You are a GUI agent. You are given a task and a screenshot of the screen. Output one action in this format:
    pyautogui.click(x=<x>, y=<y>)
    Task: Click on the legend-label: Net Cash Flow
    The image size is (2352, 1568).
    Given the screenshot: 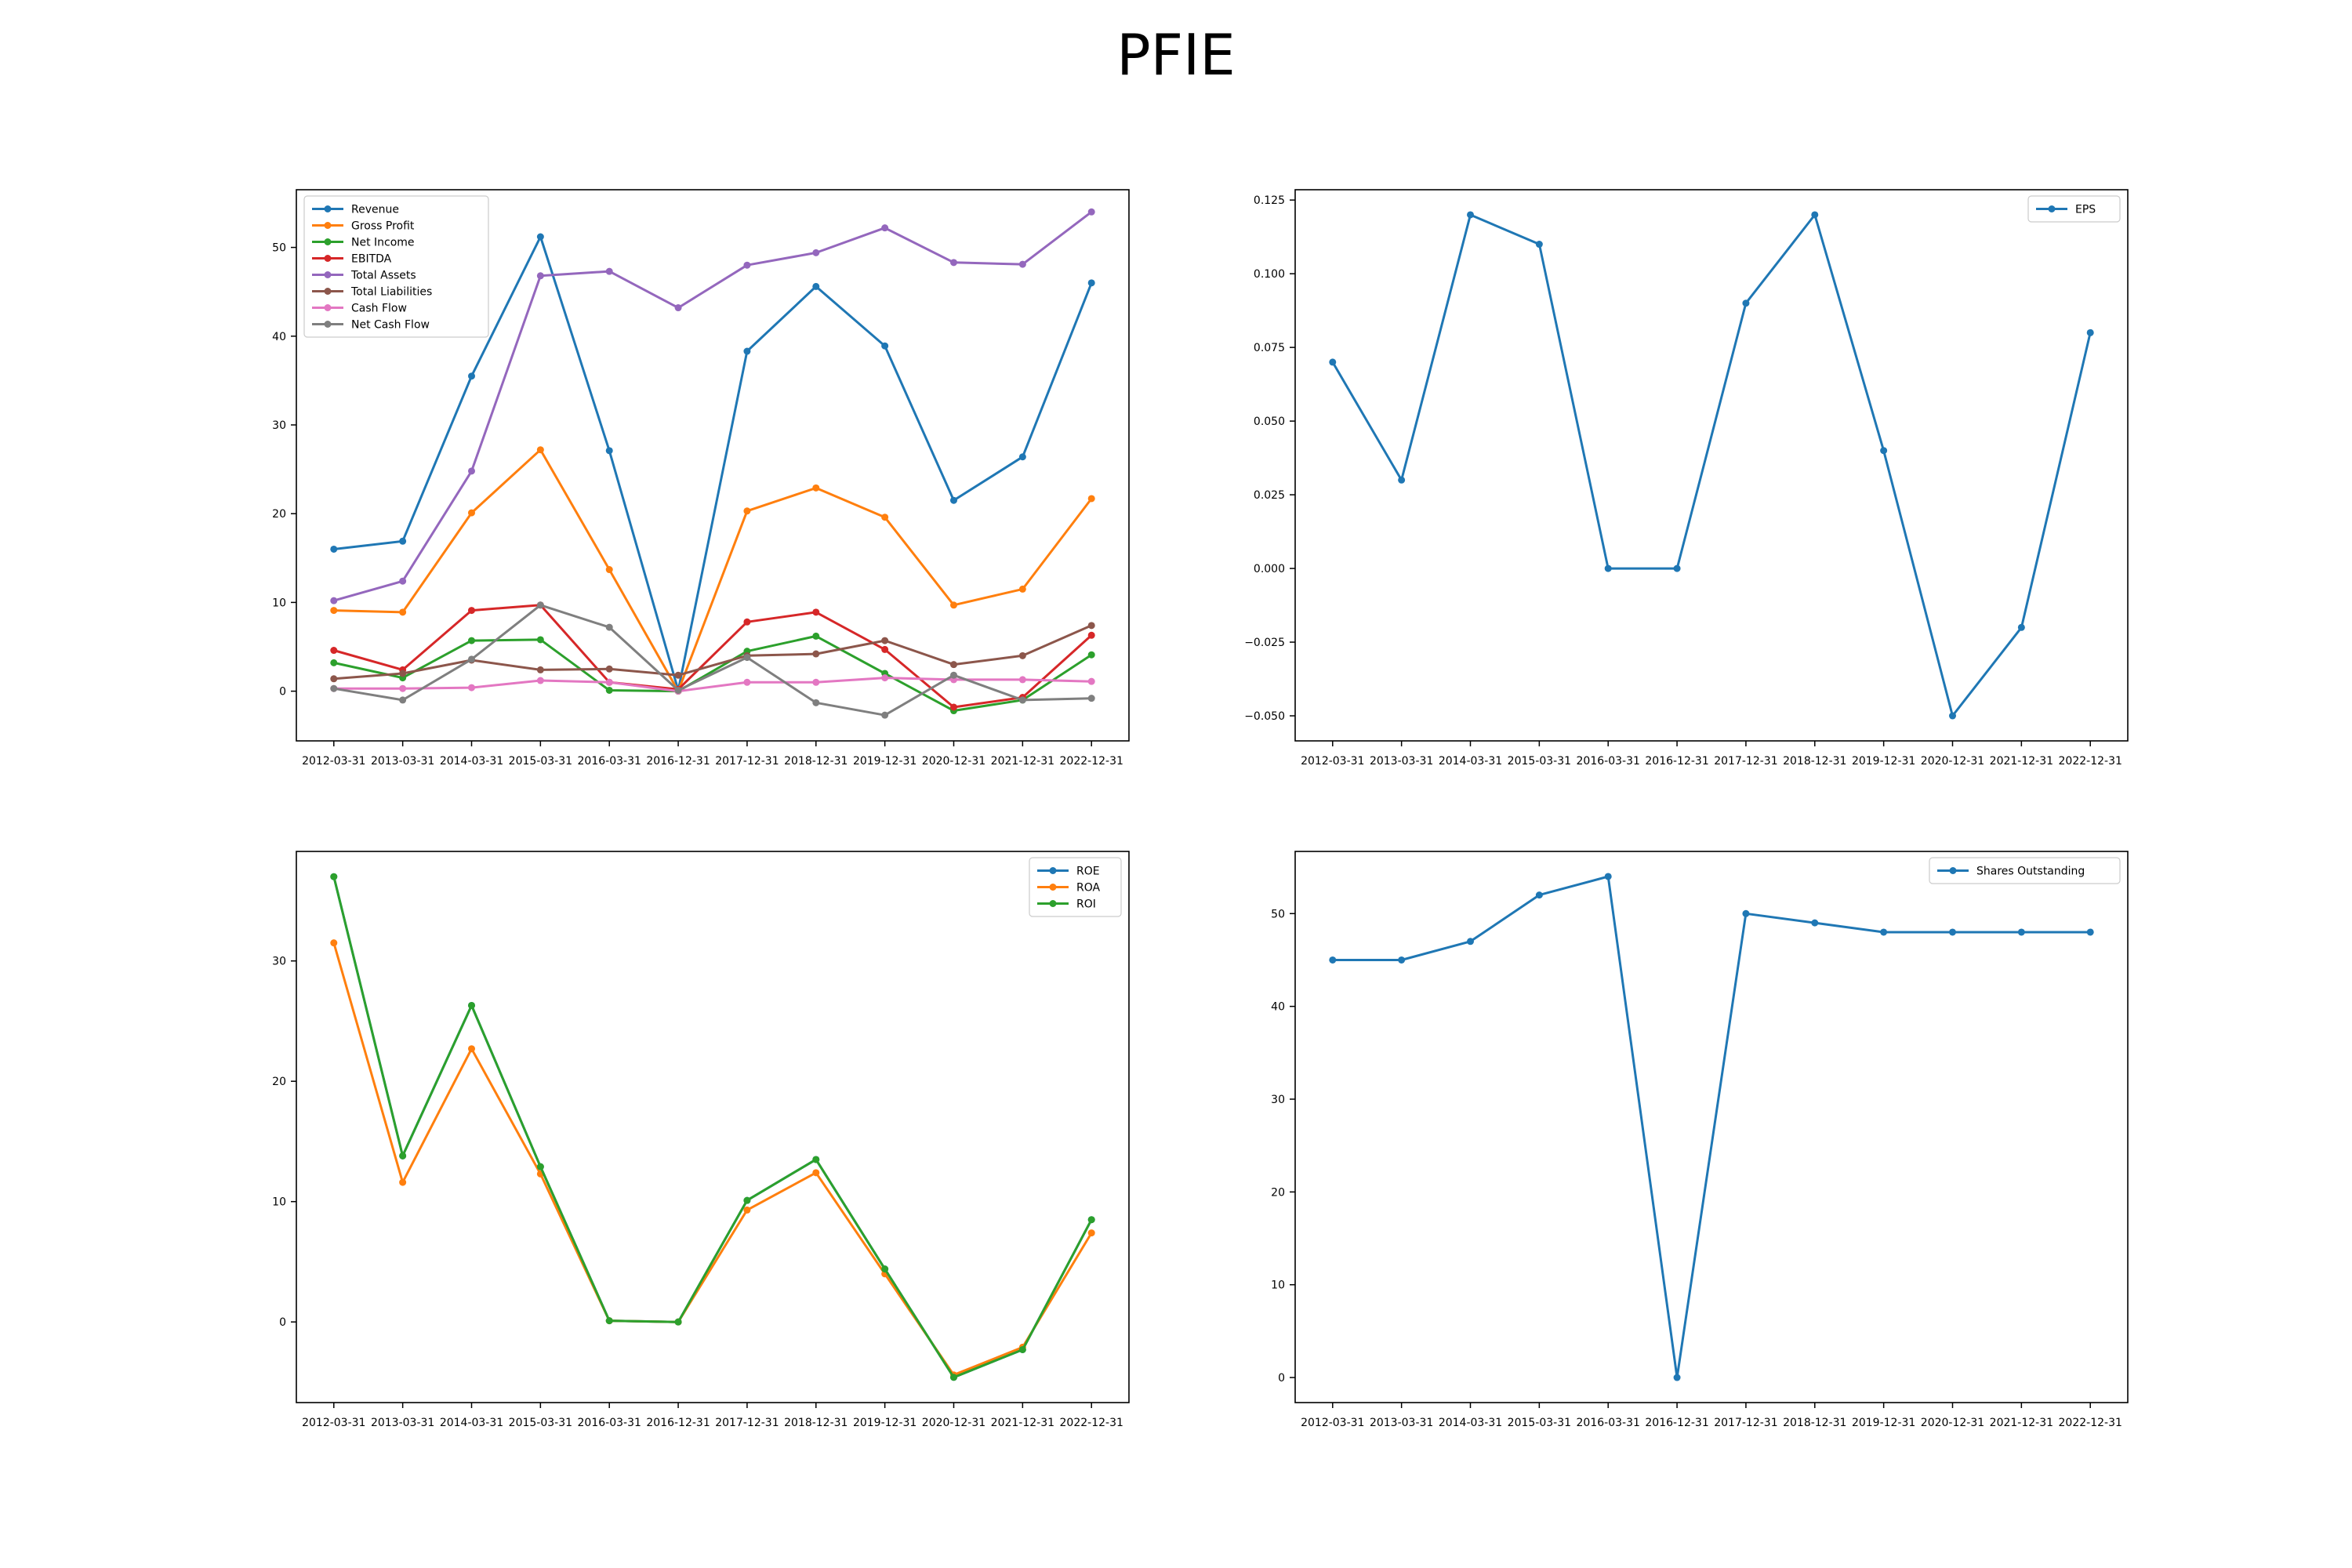 What is the action you would take?
    pyautogui.click(x=390, y=325)
    